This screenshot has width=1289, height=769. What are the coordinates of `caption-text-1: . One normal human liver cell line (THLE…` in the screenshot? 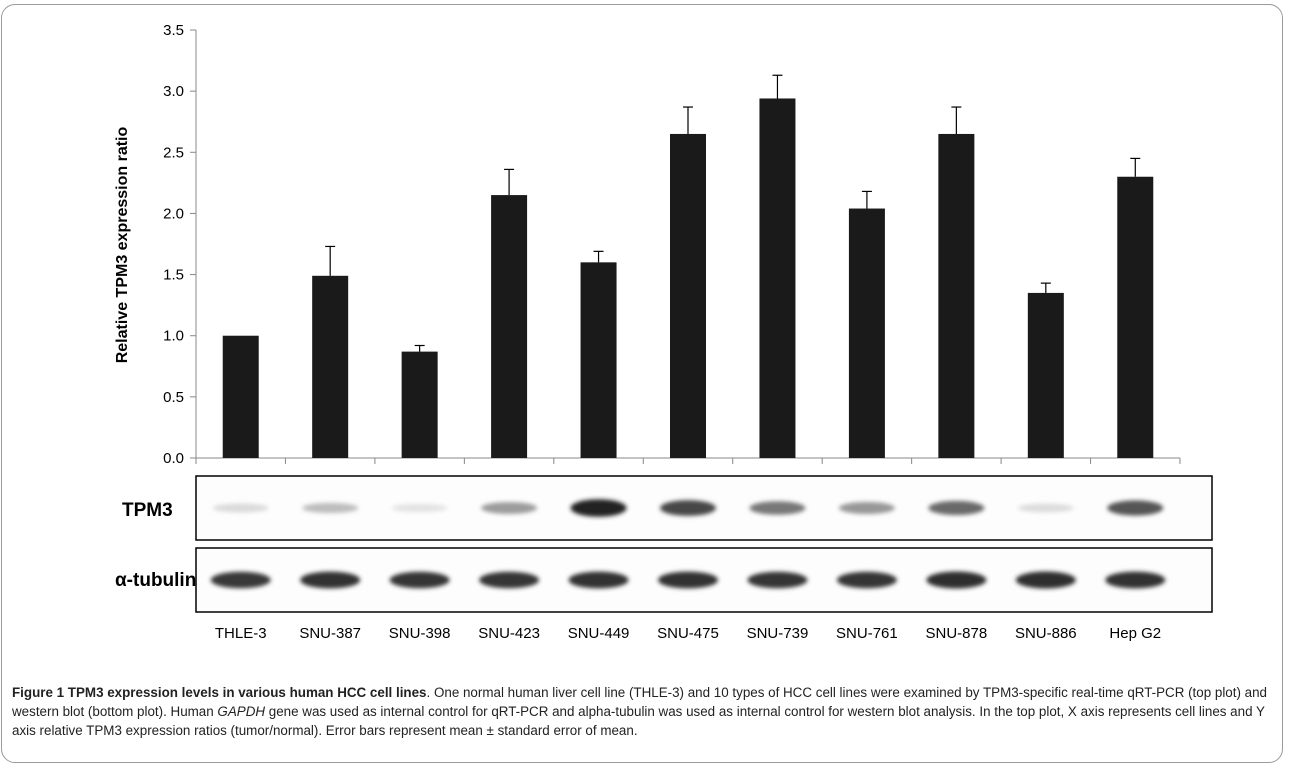 It's located at (639, 702).